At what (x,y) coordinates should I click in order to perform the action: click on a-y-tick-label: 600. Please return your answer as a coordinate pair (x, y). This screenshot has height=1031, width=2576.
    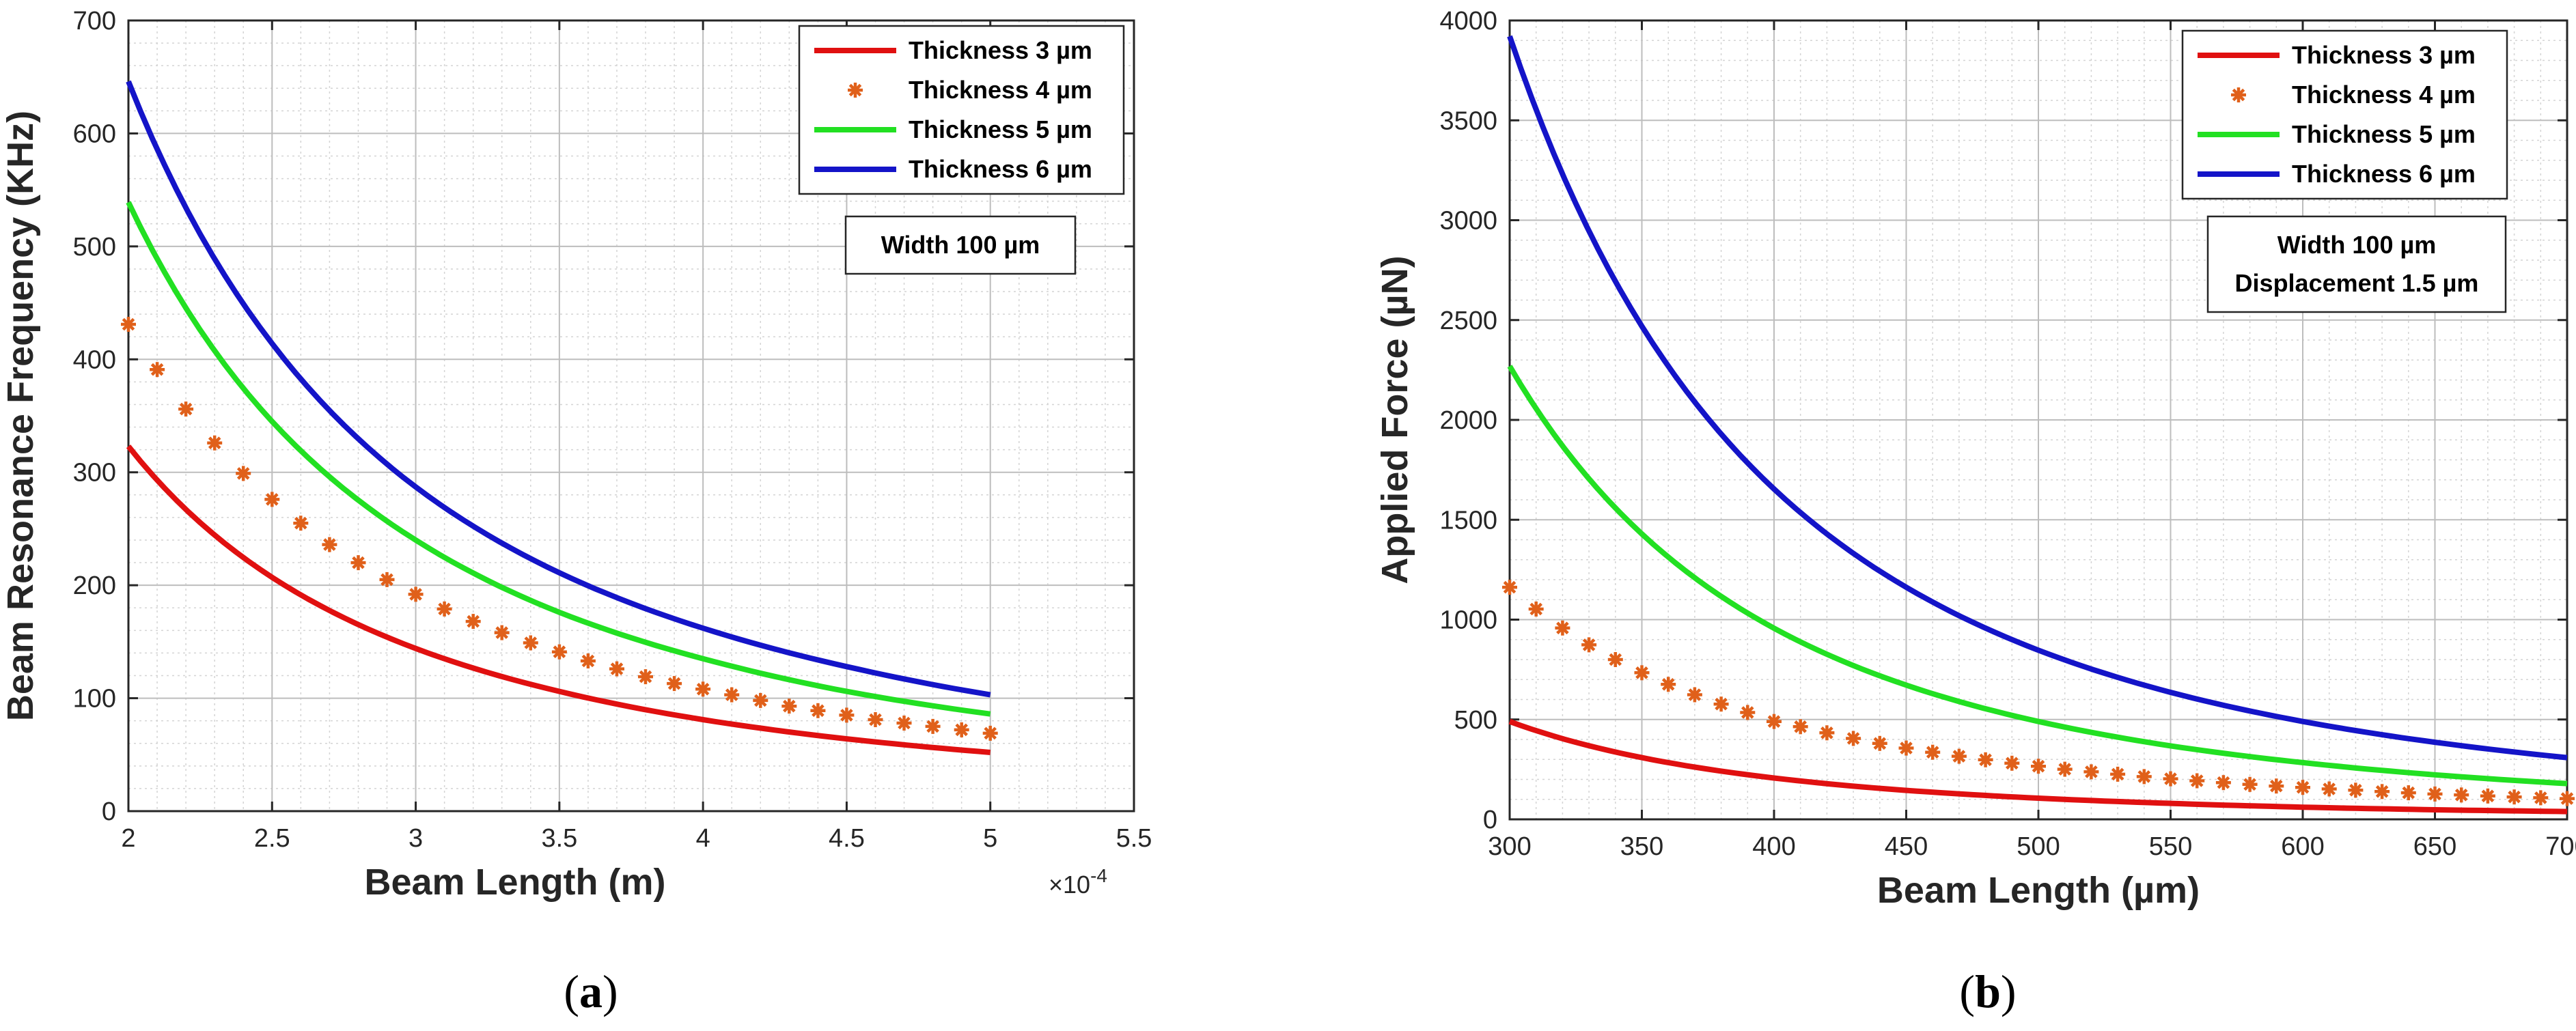
    Looking at the image, I should click on (95, 133).